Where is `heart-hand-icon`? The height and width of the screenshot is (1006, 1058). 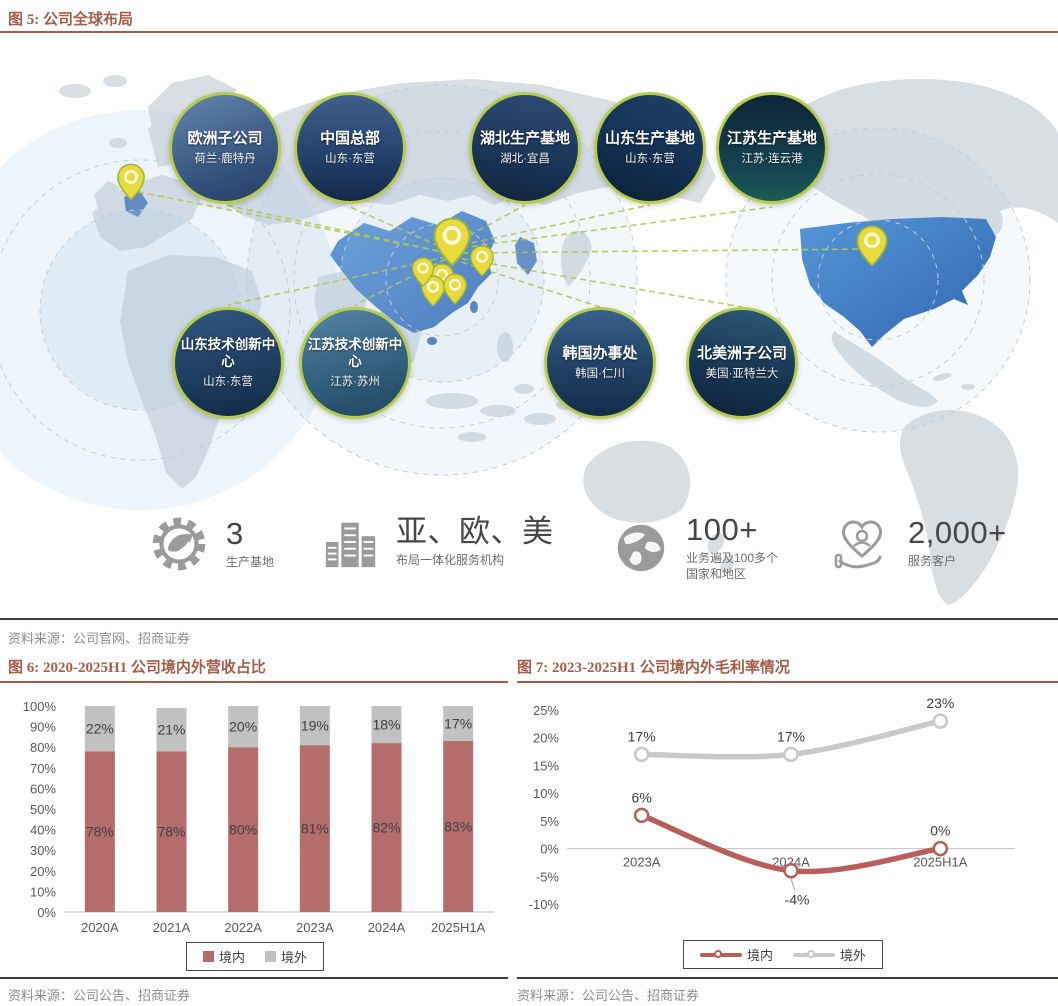
heart-hand-icon is located at coordinates (858, 544).